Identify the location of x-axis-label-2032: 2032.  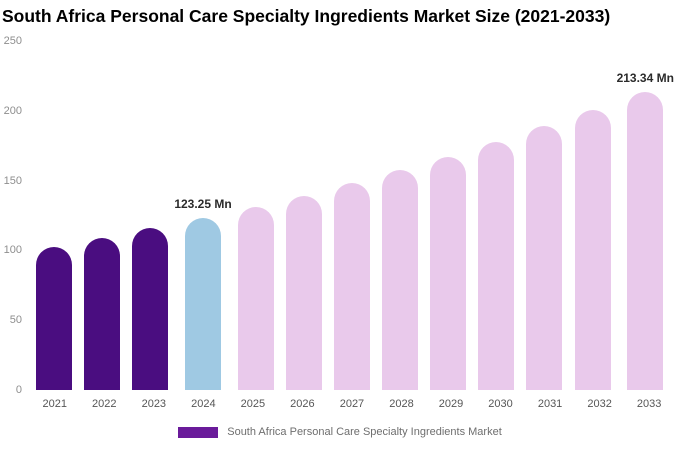
(599, 404).